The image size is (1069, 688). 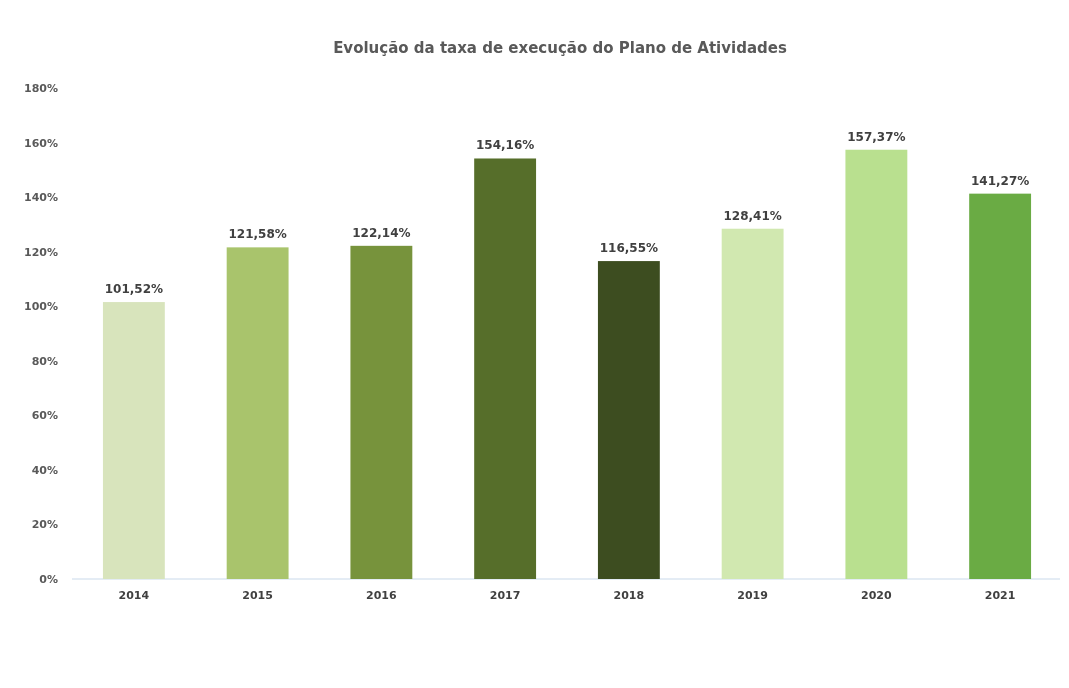 I want to click on y-tick-label: 80%, so click(x=44, y=361).